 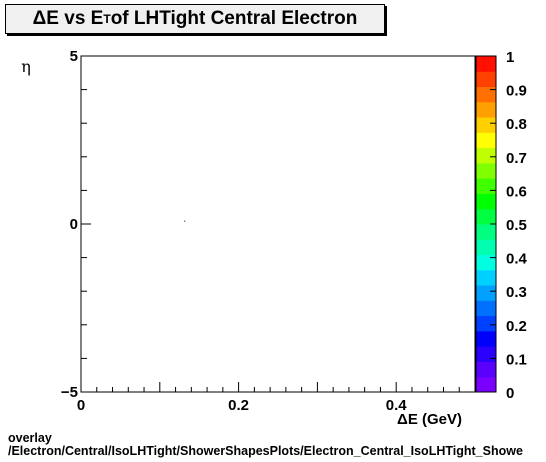 What do you see at coordinates (429, 419) in the screenshot?
I see `x-axis-label: ΔE (GeV)` at bounding box center [429, 419].